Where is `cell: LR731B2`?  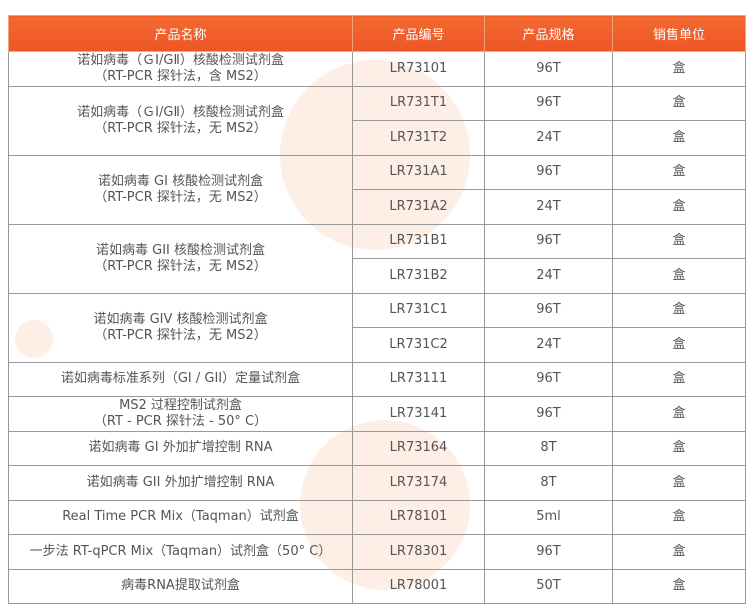 cell: LR731B2 is located at coordinates (418, 276).